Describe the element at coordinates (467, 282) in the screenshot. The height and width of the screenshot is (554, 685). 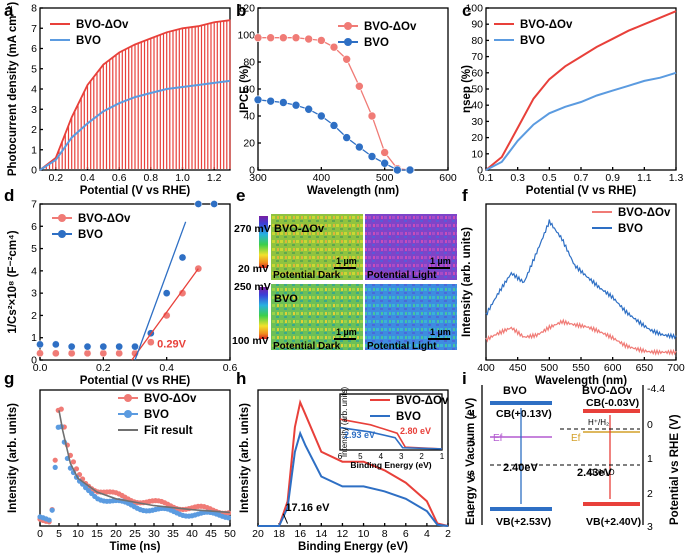
I see `y-axis-label-f: Intensity (arb. units)` at that location.